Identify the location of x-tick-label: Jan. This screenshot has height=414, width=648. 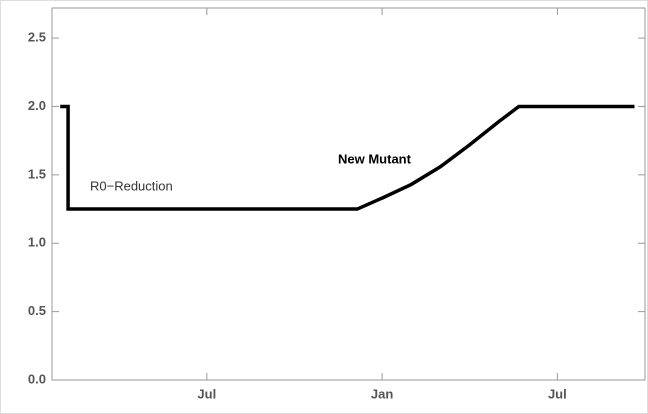
(382, 393).